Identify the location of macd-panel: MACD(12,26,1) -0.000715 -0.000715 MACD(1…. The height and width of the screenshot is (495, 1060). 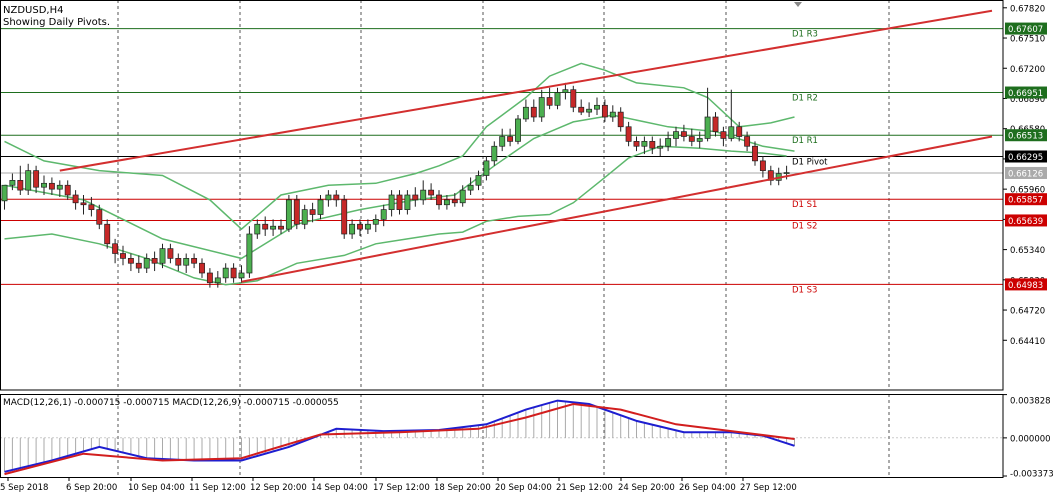
(501, 437).